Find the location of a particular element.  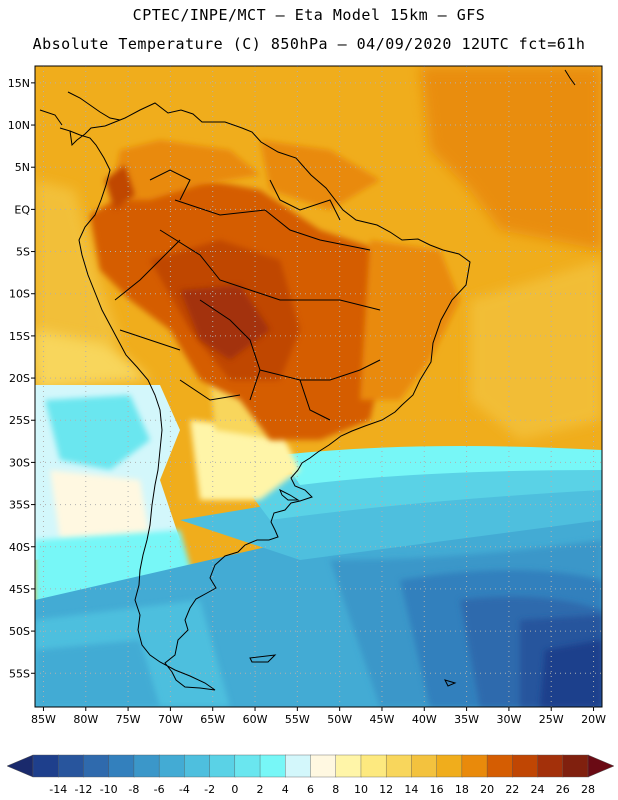

colorbar-label: -14 is located at coordinates (58, 789).